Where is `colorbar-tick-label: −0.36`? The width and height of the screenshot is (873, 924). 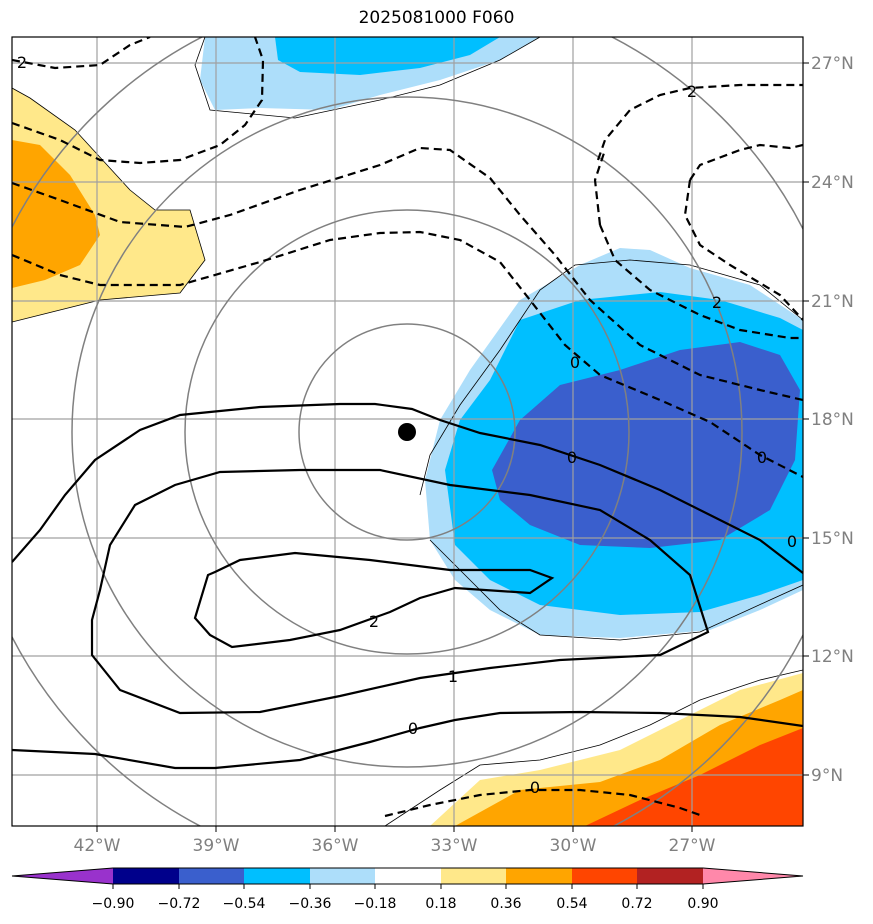 colorbar-tick-label: −0.36 is located at coordinates (310, 904).